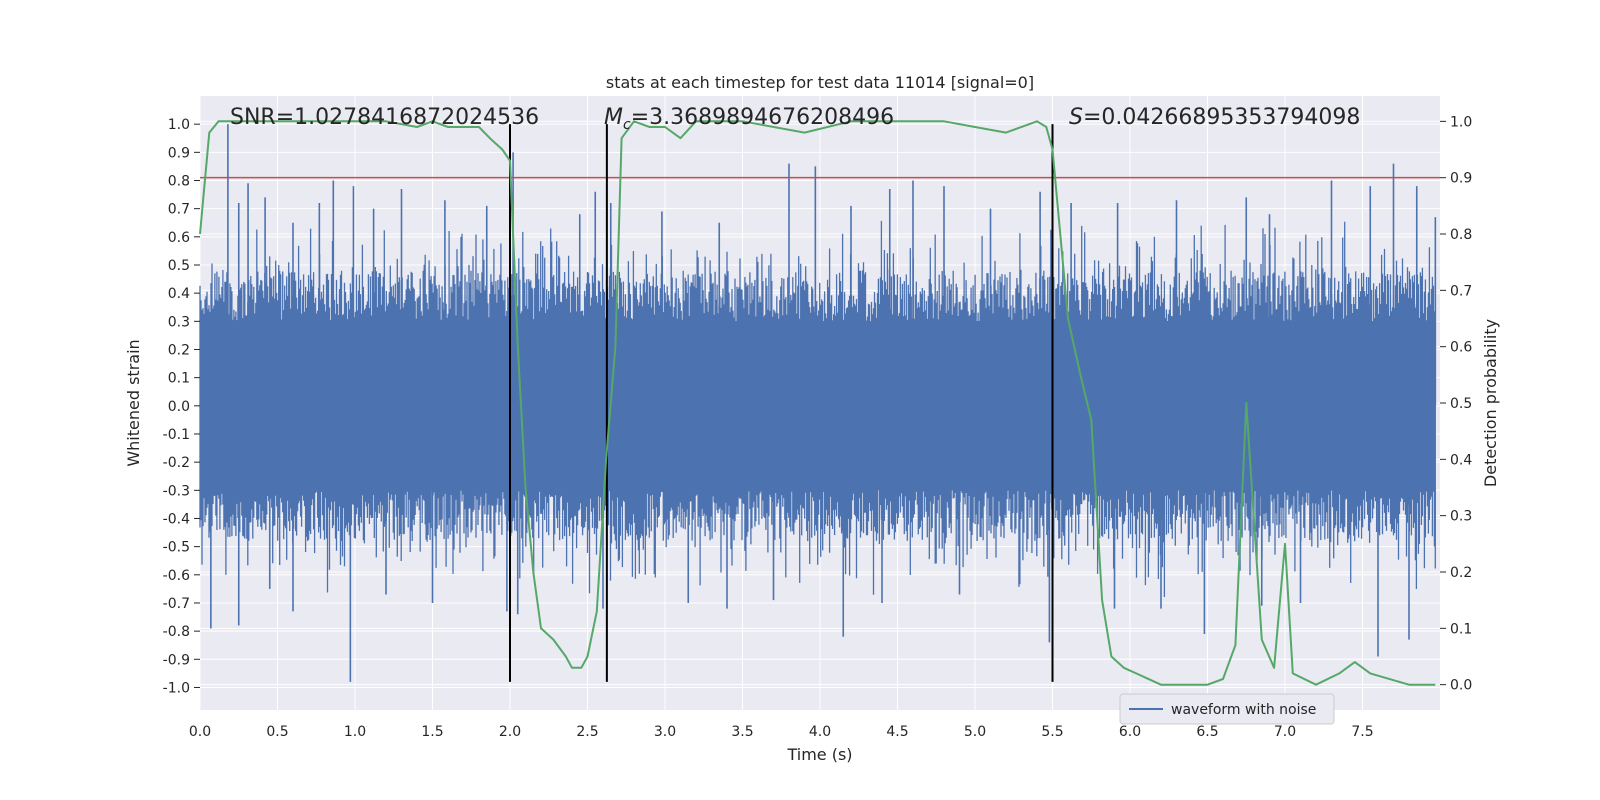 This screenshot has width=1600, height=800. What do you see at coordinates (510, 732) in the screenshot?
I see `x-tick-label: 2.0` at bounding box center [510, 732].